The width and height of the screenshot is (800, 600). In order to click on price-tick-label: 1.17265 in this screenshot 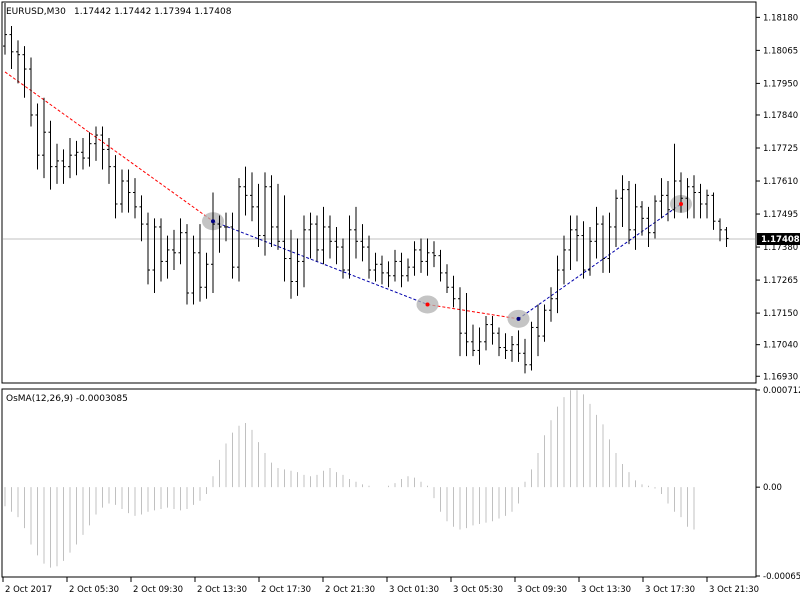, I will do `click(780, 281)`.